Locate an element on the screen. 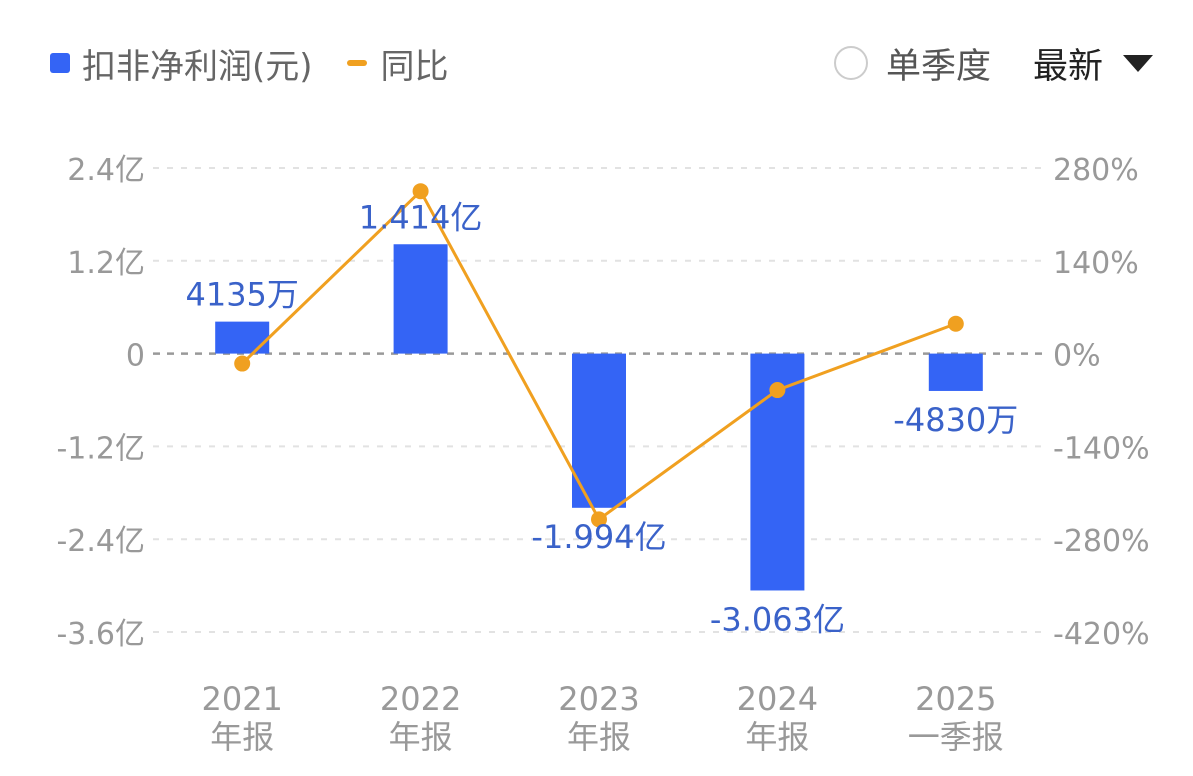  chart-controls: 单季度 最新 is located at coordinates (993, 63).